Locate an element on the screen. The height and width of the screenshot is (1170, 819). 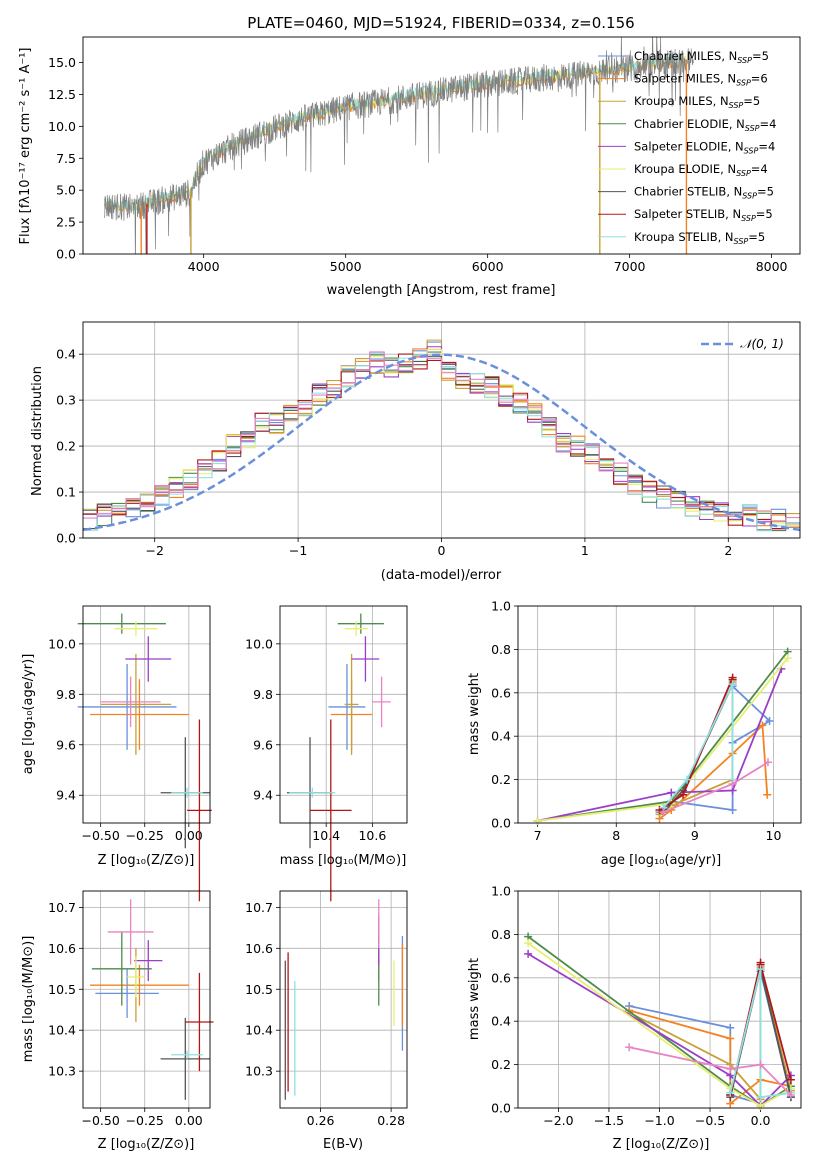
legend-entry: Kroupa MILES, NSSP=5 is located at coordinates (697, 102).